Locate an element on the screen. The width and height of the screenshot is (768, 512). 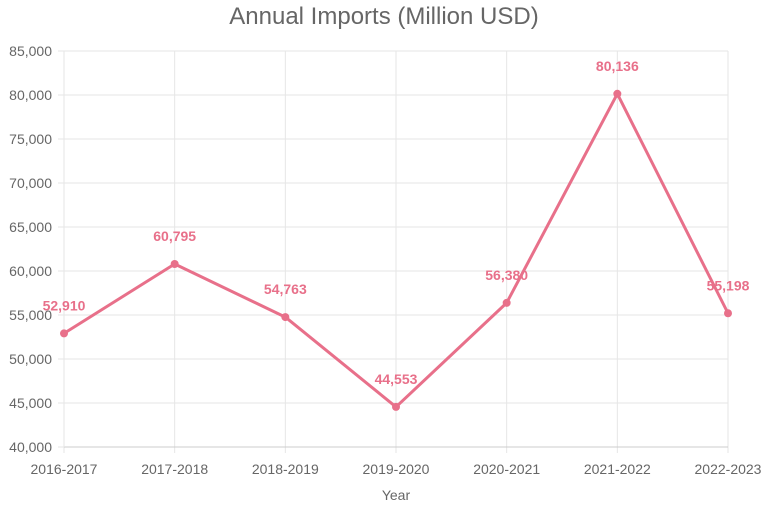
y-tick-label: 40,000 is located at coordinates (30, 447).